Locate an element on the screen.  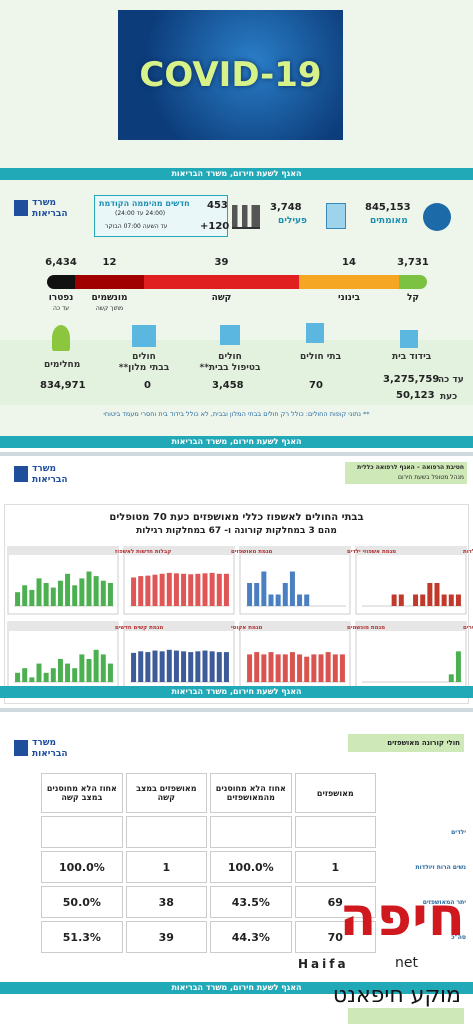
new-label: חדשים מהיממה הקודמת is located at coordinates (144, 203).